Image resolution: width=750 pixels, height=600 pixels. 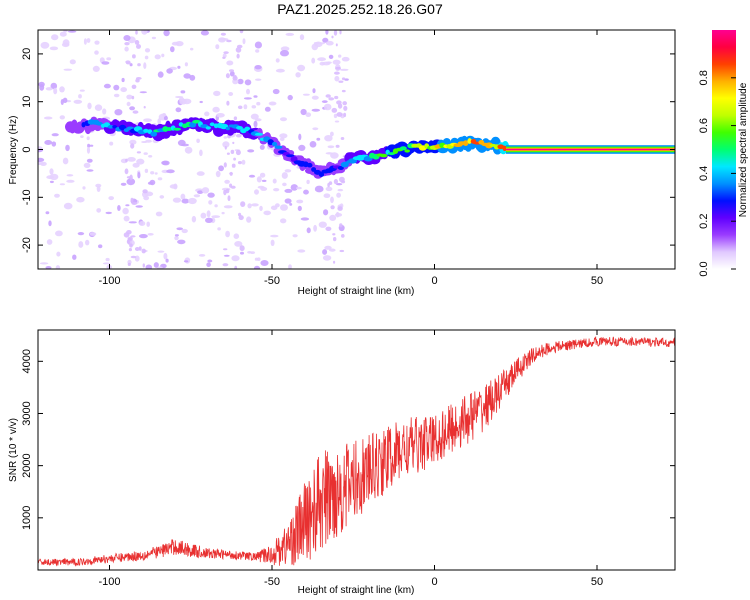 What do you see at coordinates (360, 9) in the screenshot?
I see `figure-title: PAZ1.2025.252.18.26.G07` at bounding box center [360, 9].